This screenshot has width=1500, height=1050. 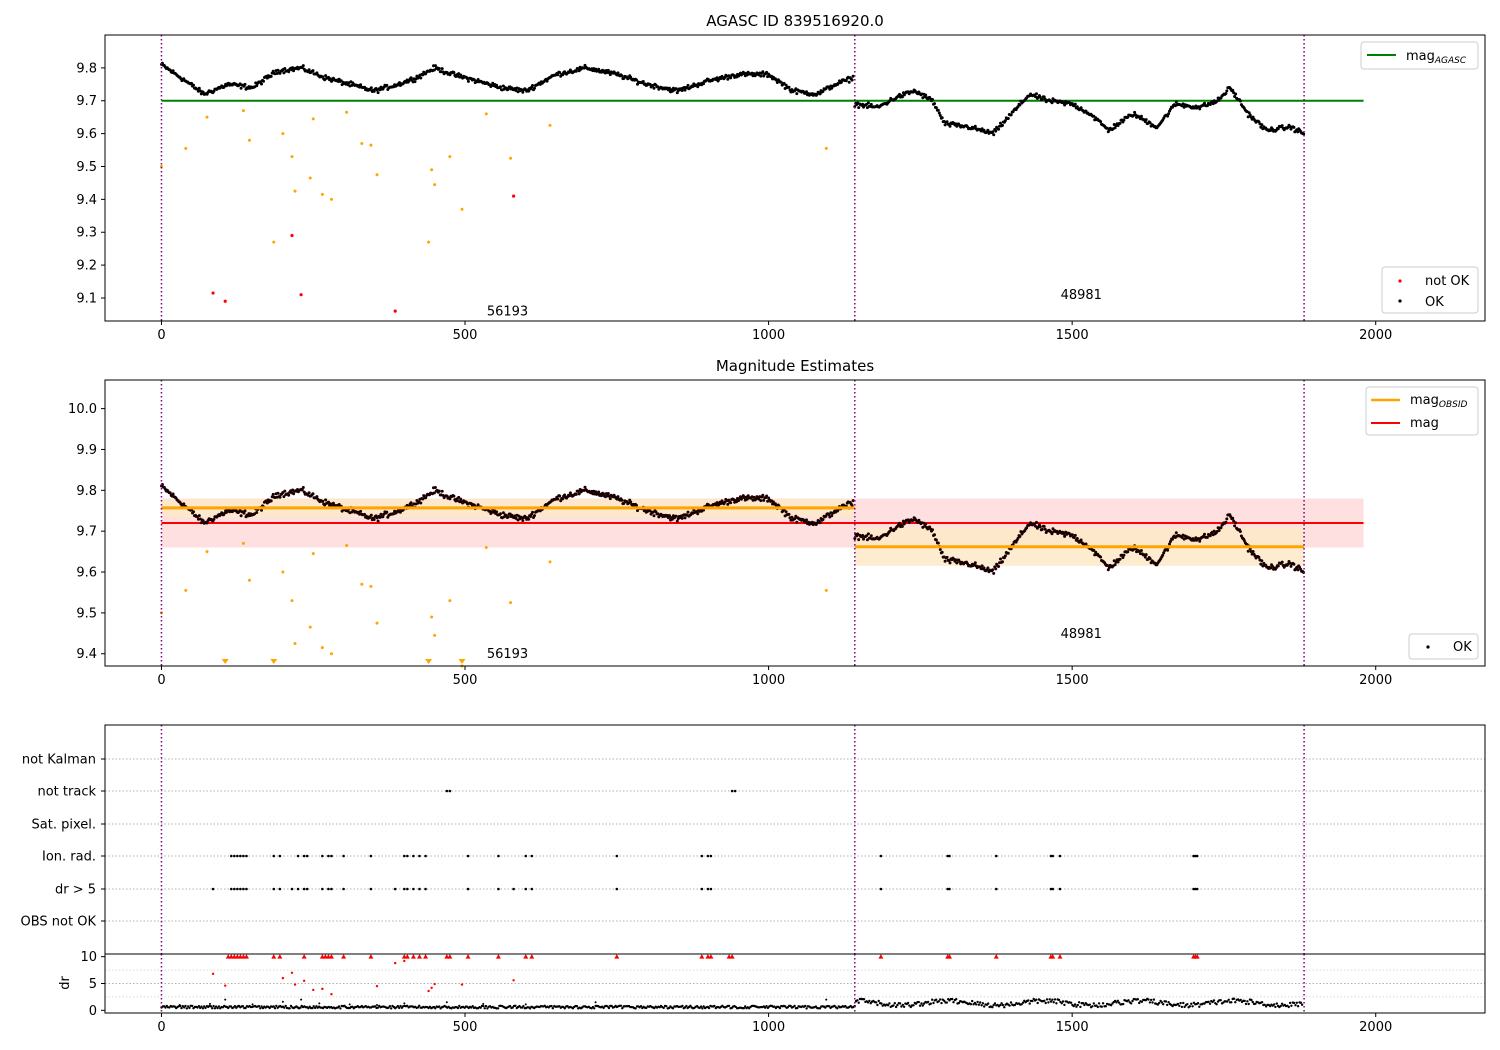 What do you see at coordinates (1081, 634) in the screenshot?
I see `panel2-obs-label-48981: 48981` at bounding box center [1081, 634].